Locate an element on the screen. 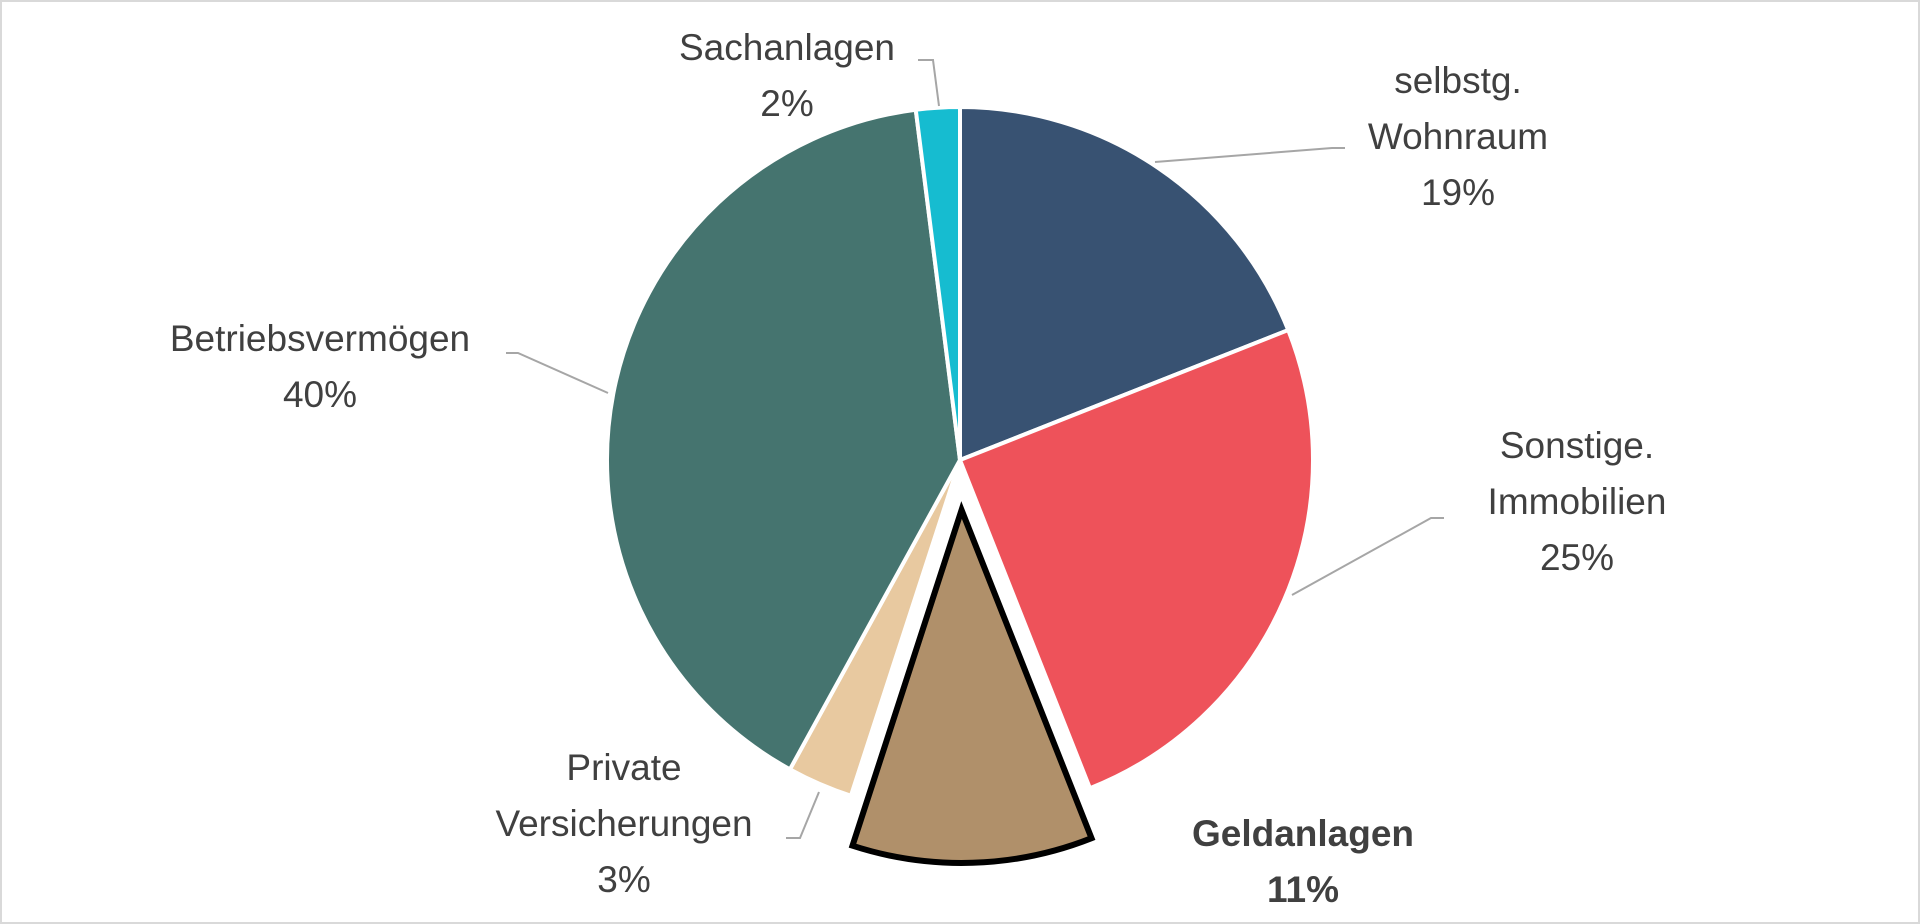 This screenshot has width=1920, height=924. pie-slice-sachanlagen is located at coordinates (937, 282).